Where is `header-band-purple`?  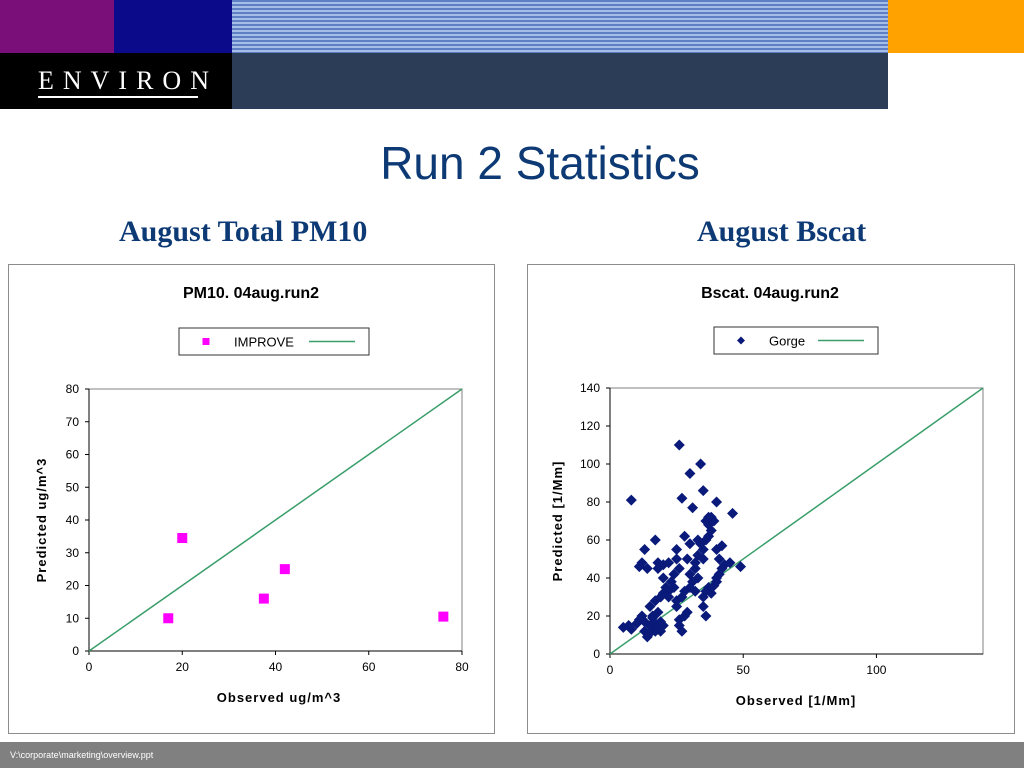
header-band-purple is located at coordinates (57, 26).